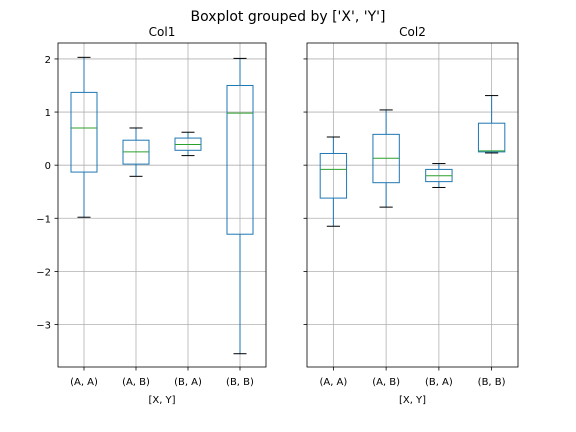  What do you see at coordinates (162, 32) in the screenshot?
I see `subplot-title: Col1` at bounding box center [162, 32].